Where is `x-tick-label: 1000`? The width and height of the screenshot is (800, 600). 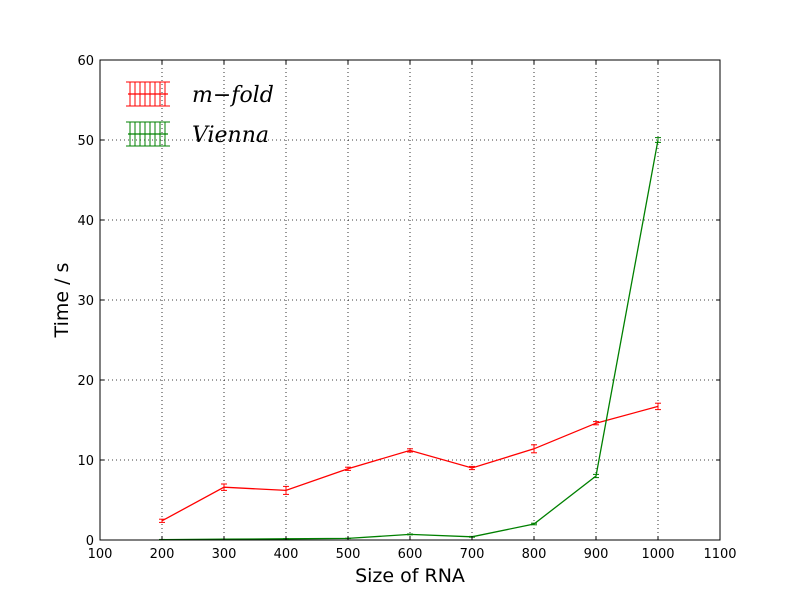 x-tick-label: 1000 is located at coordinates (657, 554).